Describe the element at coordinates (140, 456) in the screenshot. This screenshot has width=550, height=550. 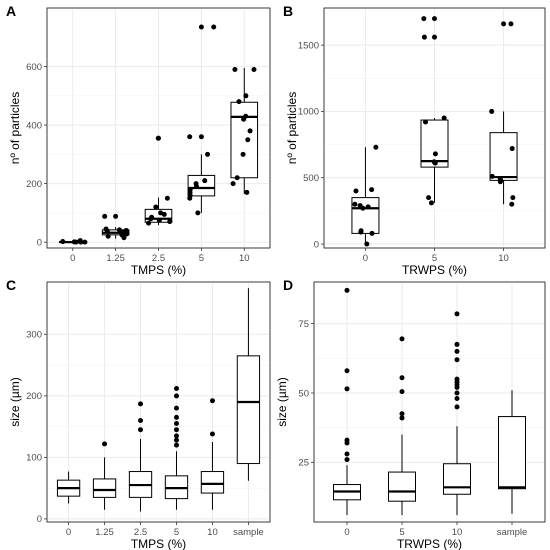
I see `box-2.5` at that location.